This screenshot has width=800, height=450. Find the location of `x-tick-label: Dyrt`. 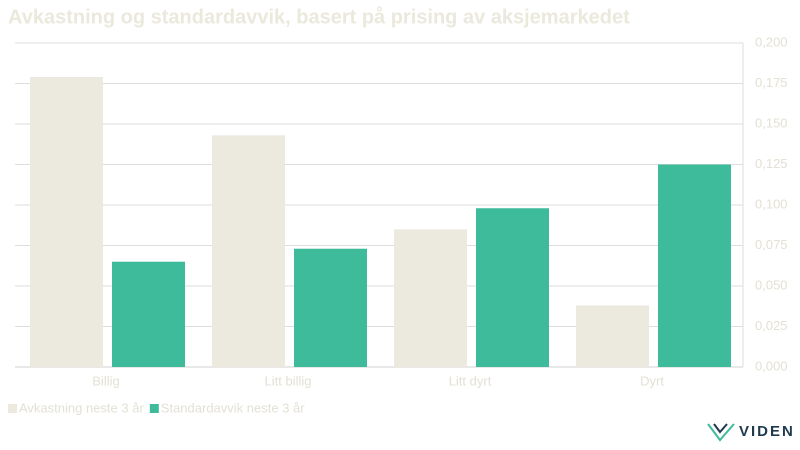

x-tick-label: Dyrt is located at coordinates (652, 380).